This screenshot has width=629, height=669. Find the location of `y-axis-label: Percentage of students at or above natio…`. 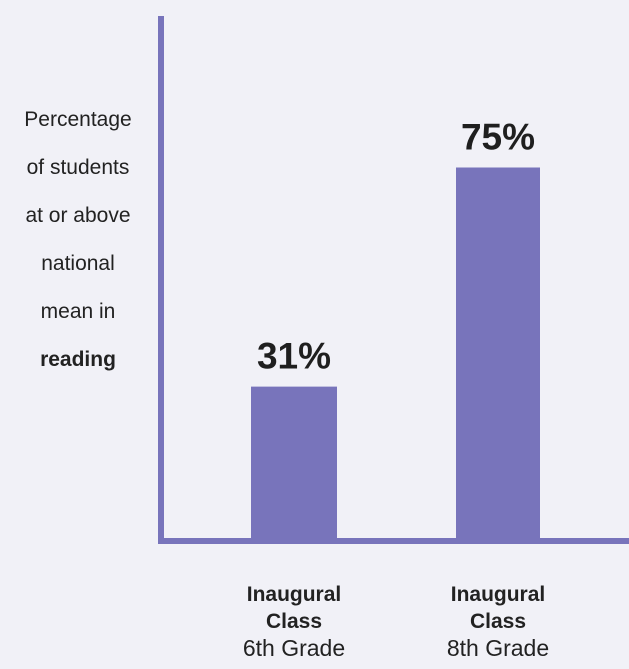

y-axis-label: Percentage of students at or above natio… is located at coordinates (78, 240).